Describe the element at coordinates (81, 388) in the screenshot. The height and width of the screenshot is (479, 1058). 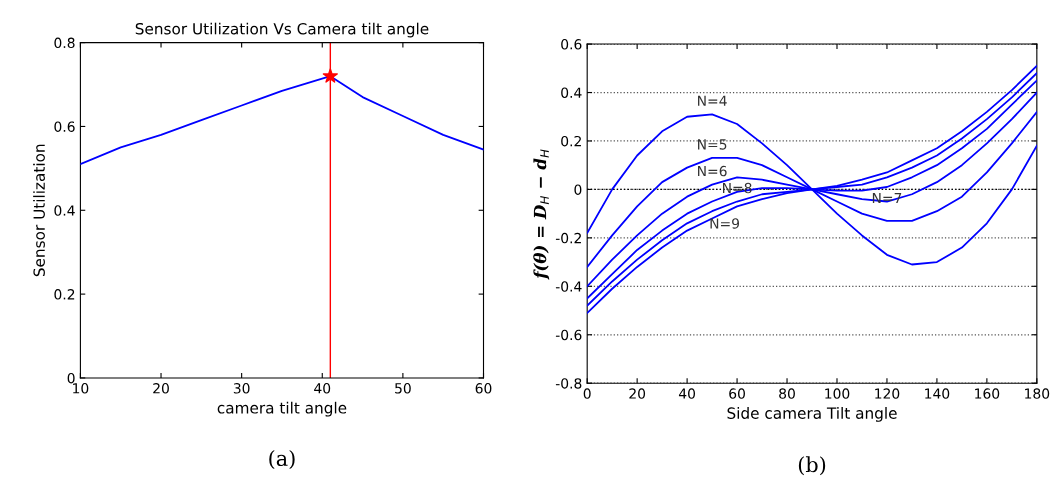
I see `x-tick-label: 10` at that location.